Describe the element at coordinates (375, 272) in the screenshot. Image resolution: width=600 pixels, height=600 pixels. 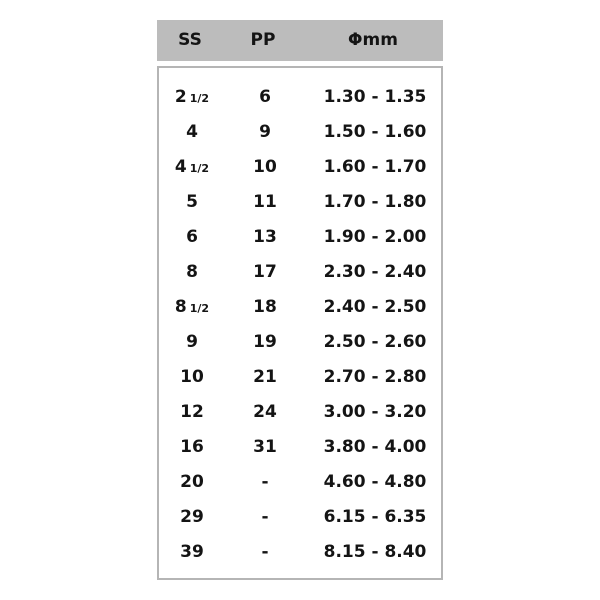
I see `cell-mm: 2.30 - 2.40` at that location.